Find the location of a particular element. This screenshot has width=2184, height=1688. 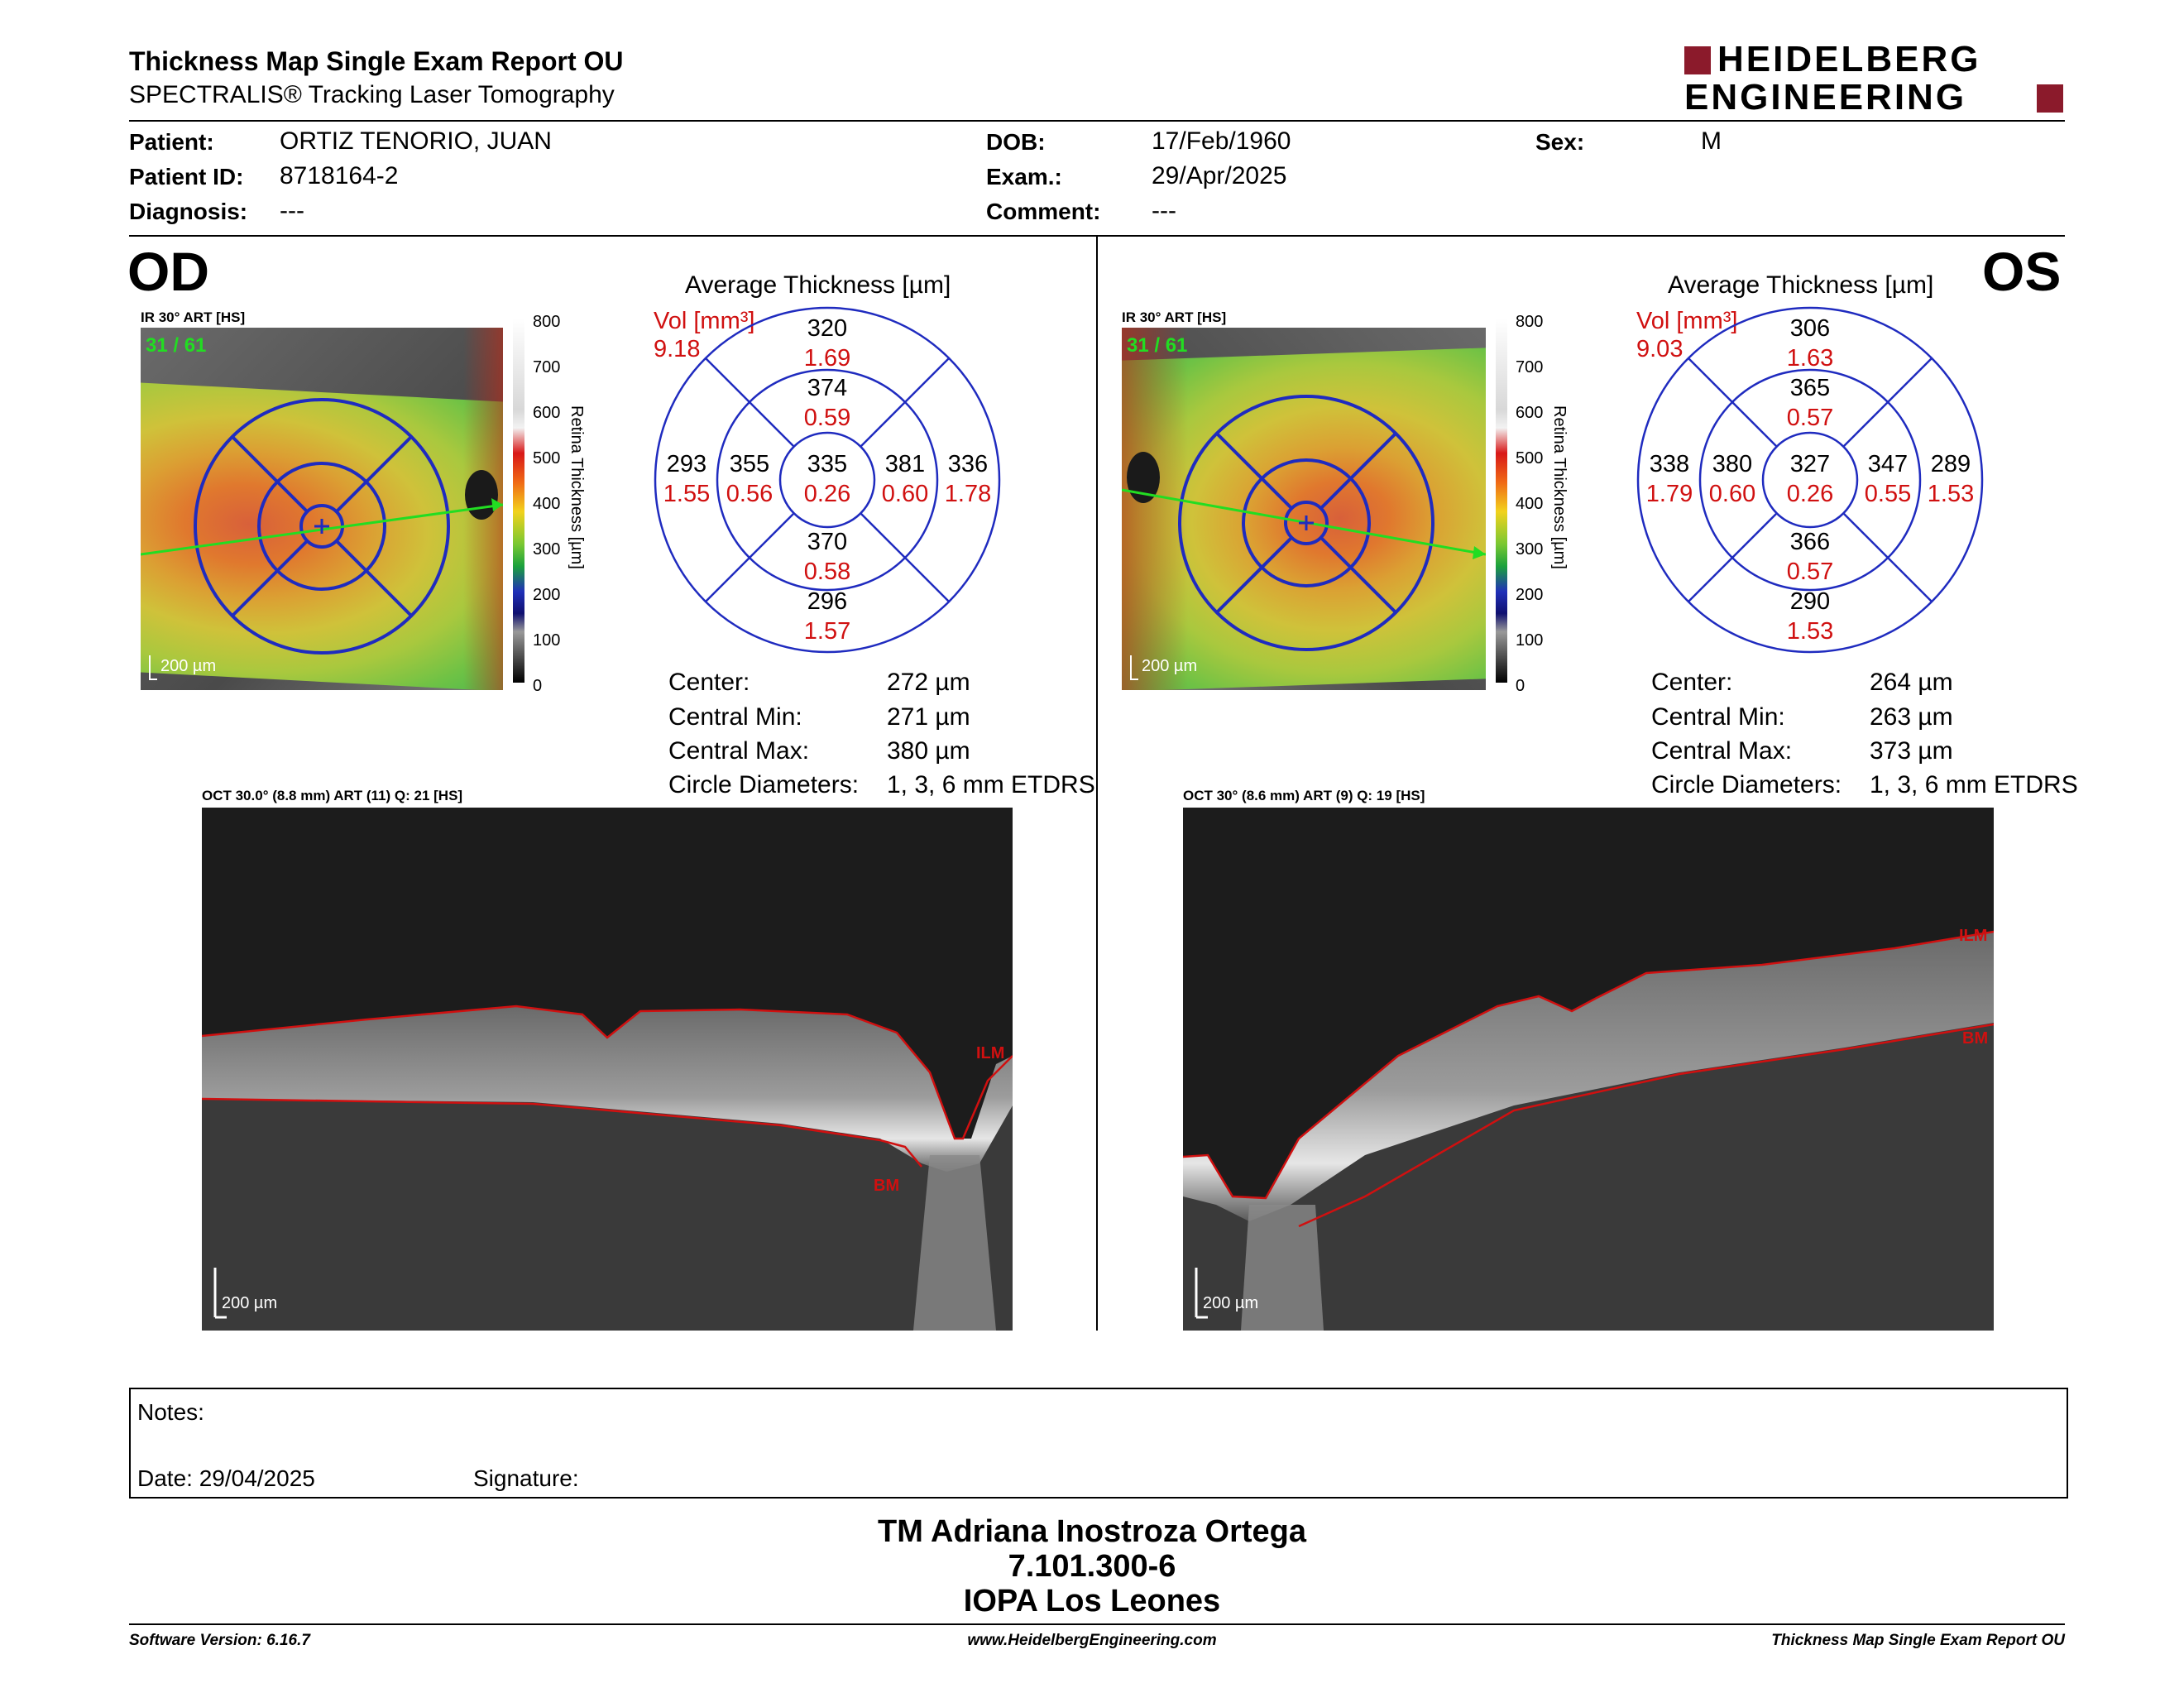

os-scale-title: Retina Thickness [µm] is located at coordinates (1559, 487).